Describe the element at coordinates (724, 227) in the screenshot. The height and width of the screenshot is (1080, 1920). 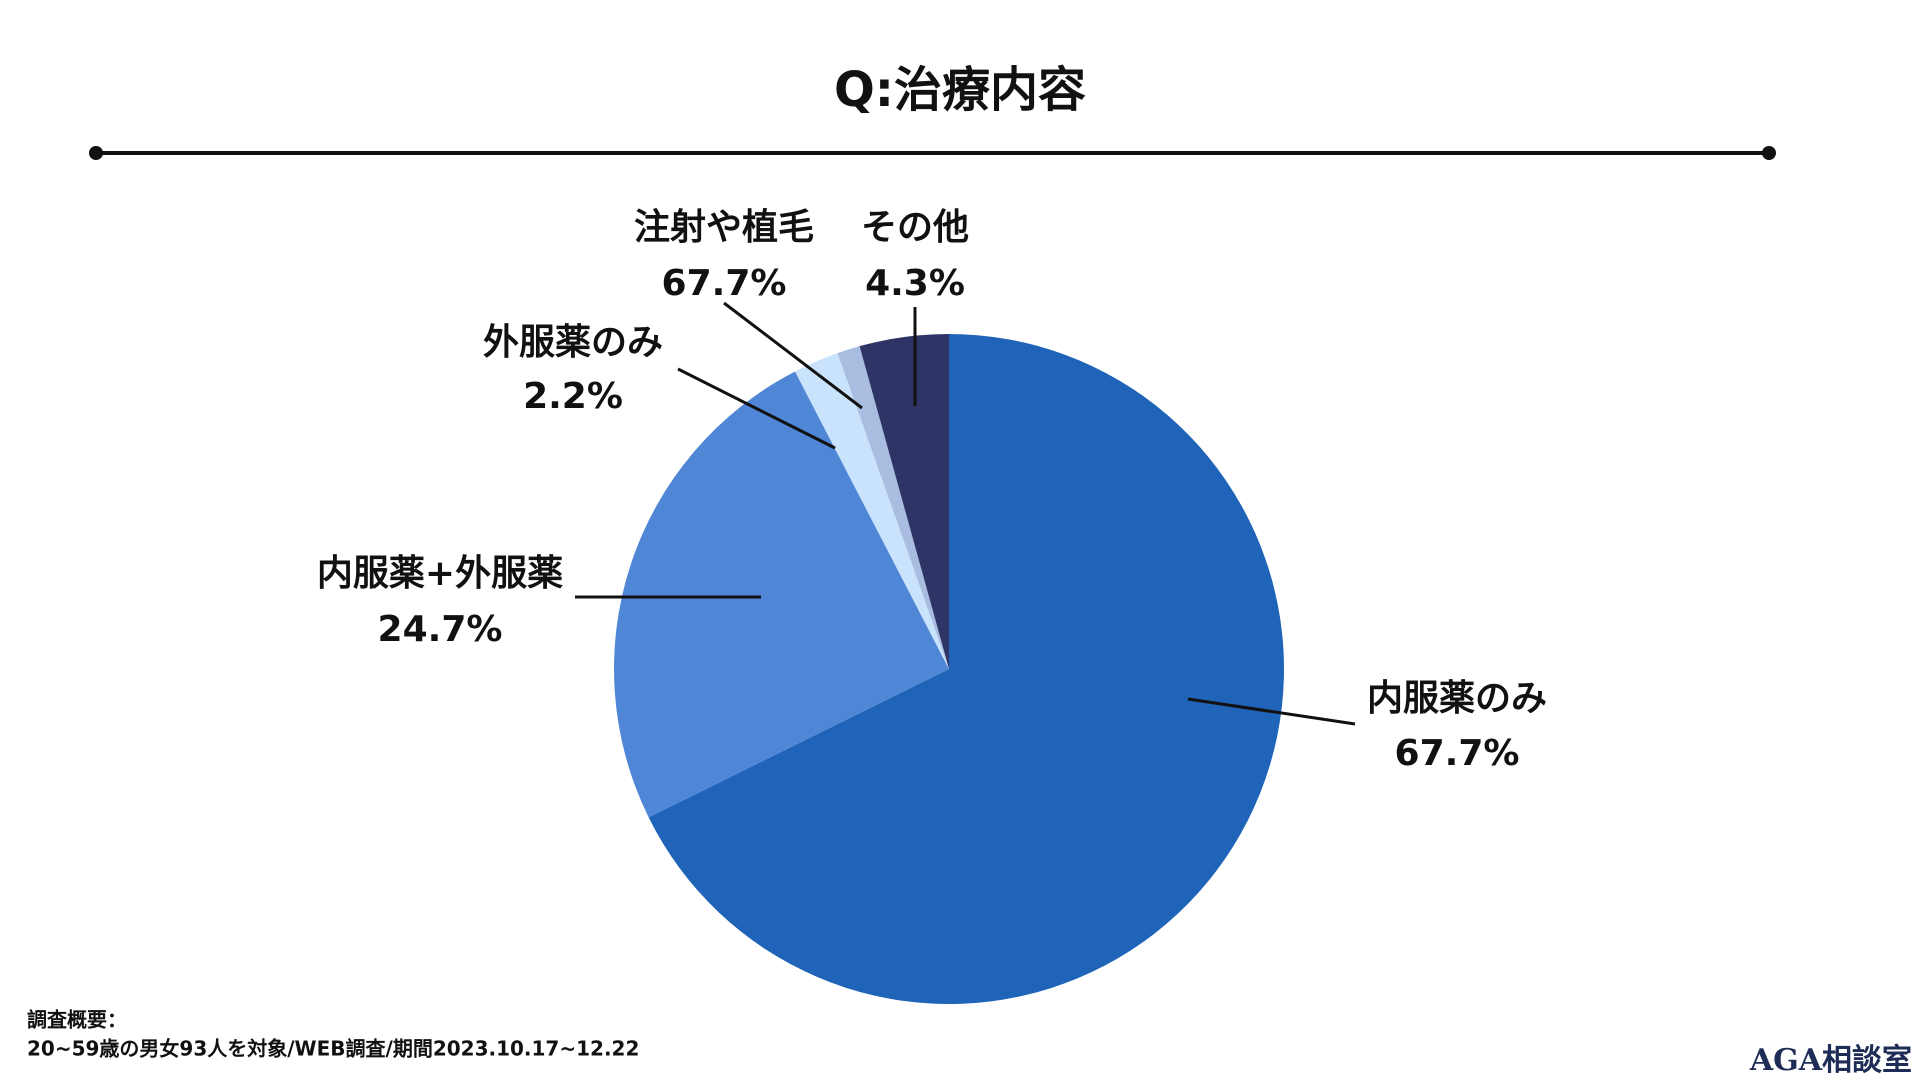
I see `slice-name: 注射や植毛` at that location.